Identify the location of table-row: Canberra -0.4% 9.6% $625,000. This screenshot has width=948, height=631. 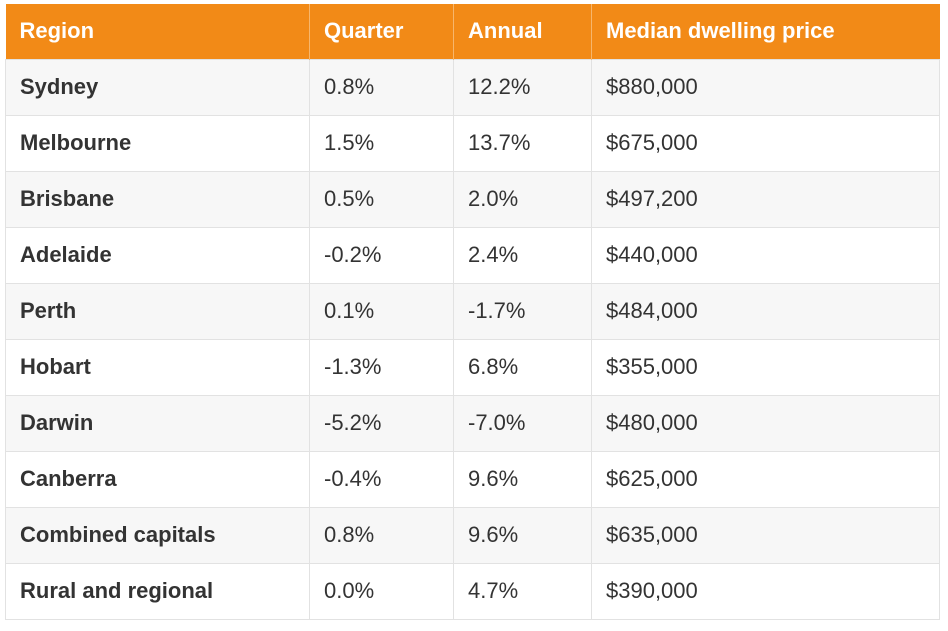
(472, 478).